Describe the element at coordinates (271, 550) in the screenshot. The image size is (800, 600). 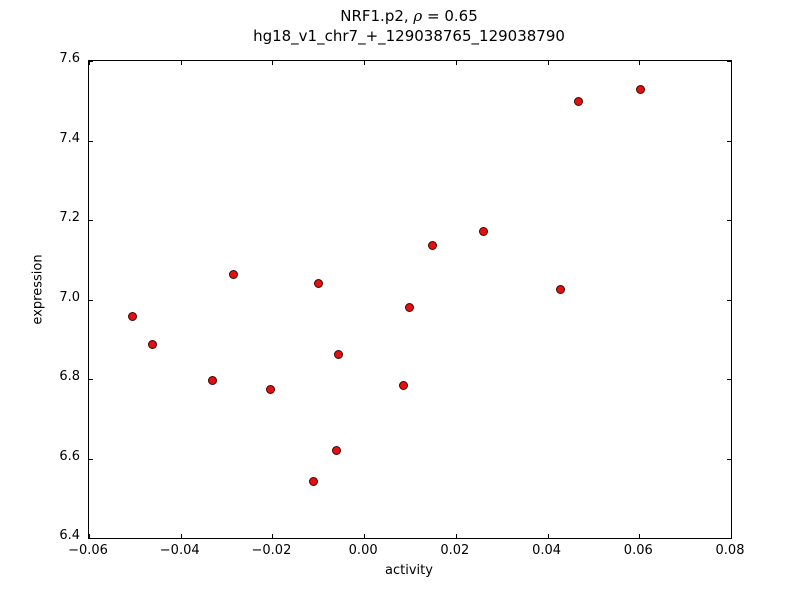
I see `x-axis-tick-label: −0.02` at that location.